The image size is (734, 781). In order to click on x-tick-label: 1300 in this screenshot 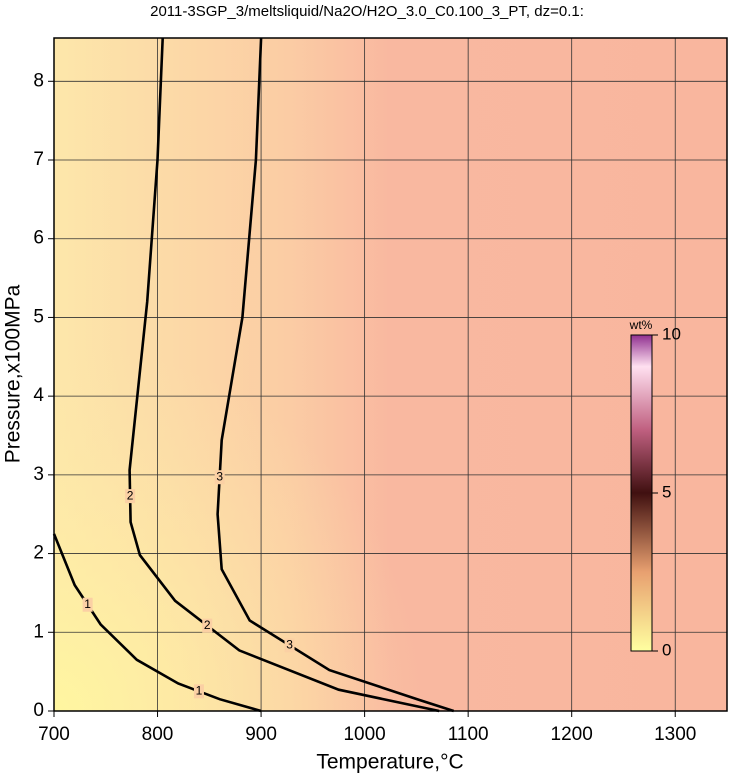, I will do `click(675, 734)`.